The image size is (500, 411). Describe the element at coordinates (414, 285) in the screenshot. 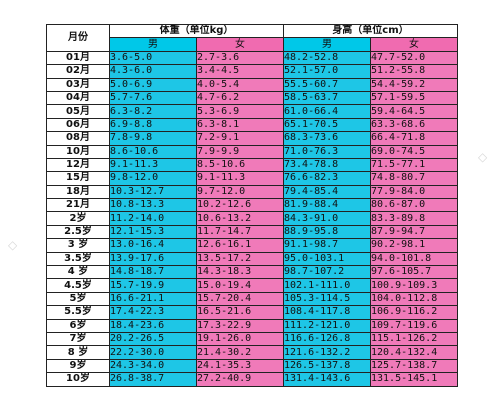

I see `height-female-cell: 100.9-109.3` at that location.